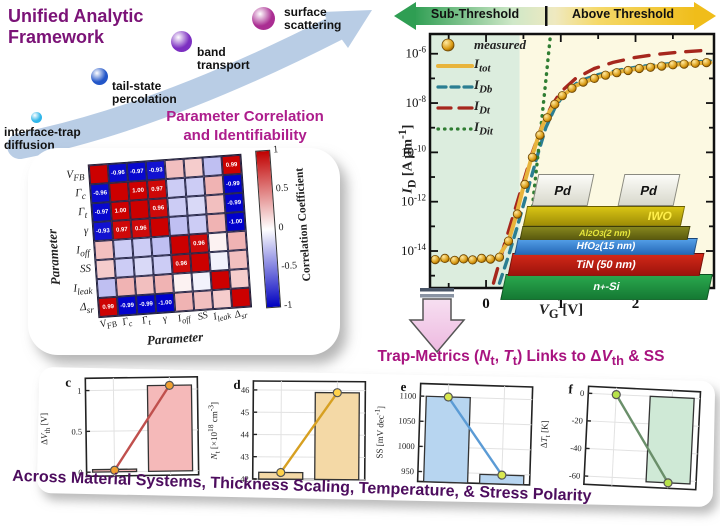  Describe the element at coordinates (244, 390) in the screenshot. I see `svg-text: 46` at that location.